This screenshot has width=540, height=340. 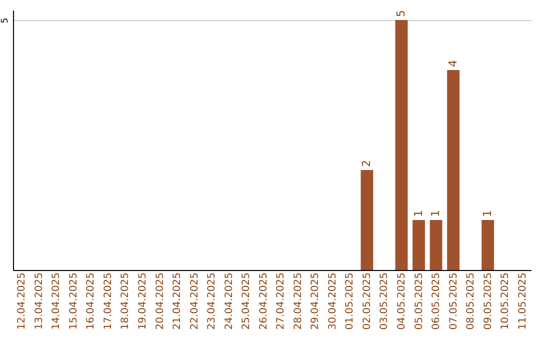 What do you see at coordinates (160, 301) in the screenshot?
I see `x-tick-label: 20.04.2025` at bounding box center [160, 301].